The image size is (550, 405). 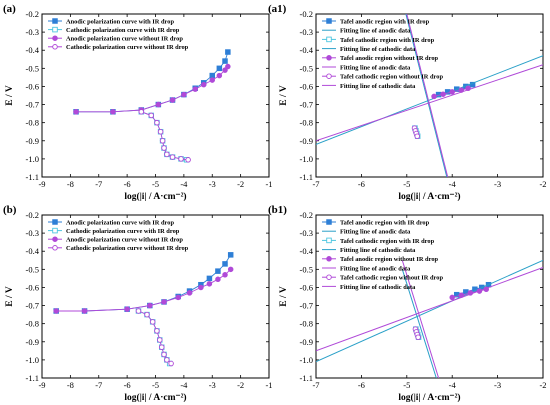 What do you see at coordinates (306, 342) in the screenshot?
I see `y-tick-label: -0.9` at bounding box center [306, 342].